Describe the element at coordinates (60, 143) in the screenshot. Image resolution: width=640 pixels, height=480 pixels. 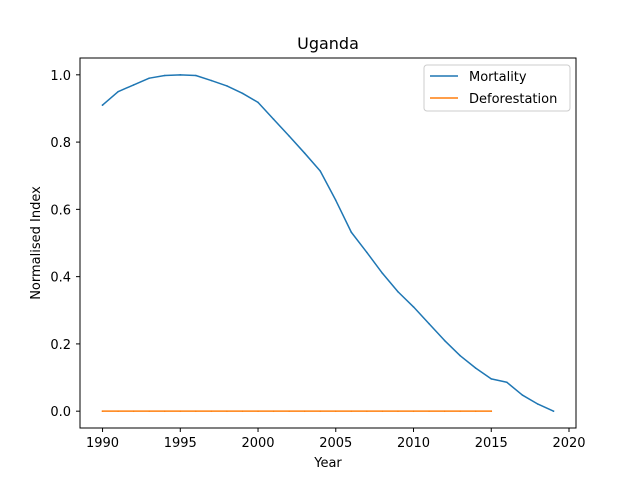
I see `y-tick-label: 0.8` at that location.